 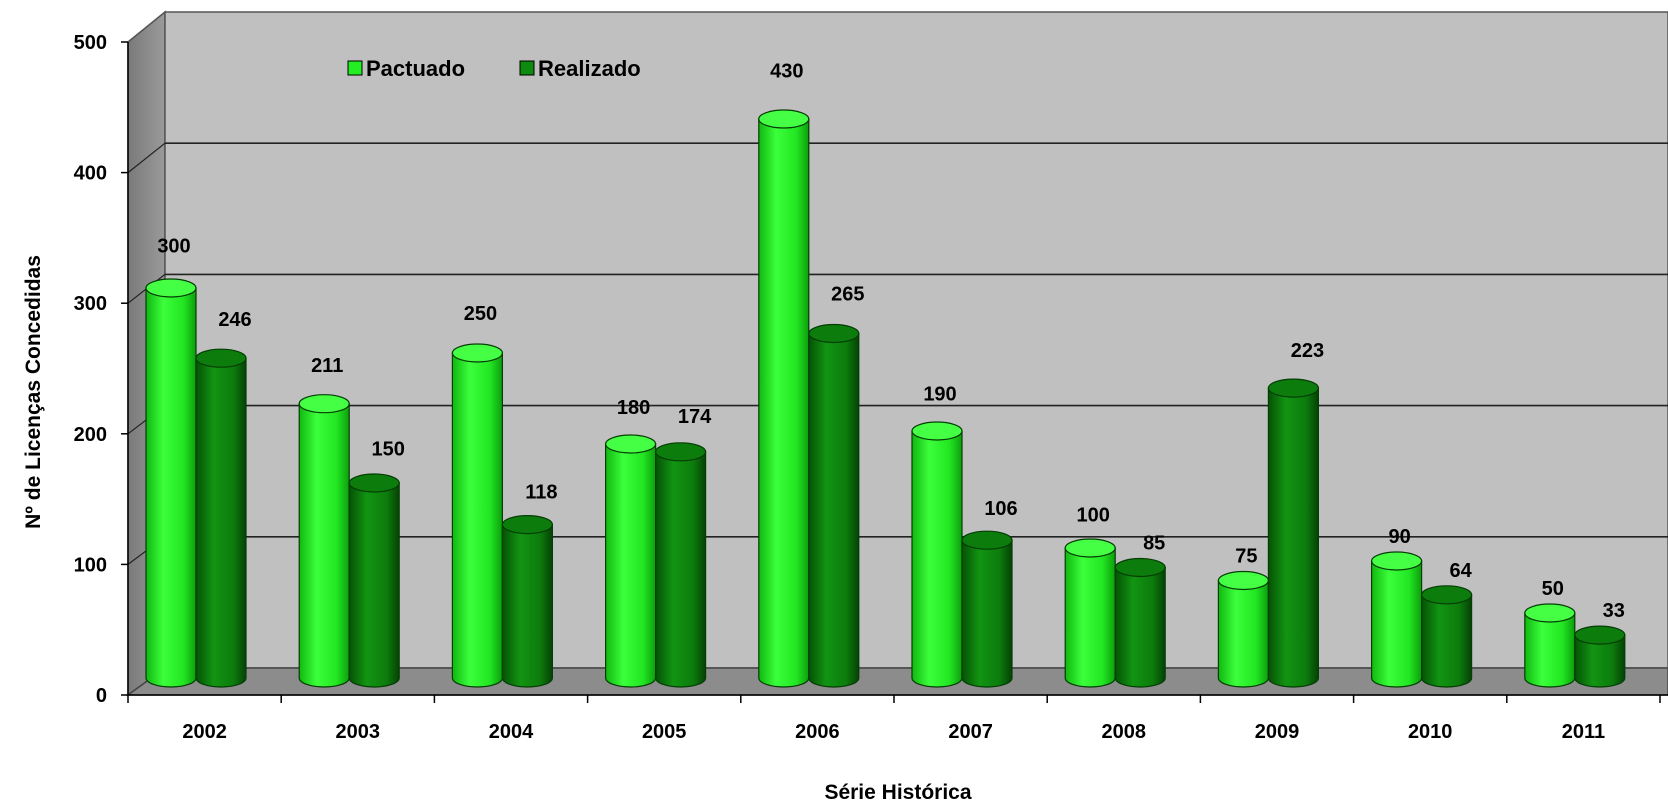 What do you see at coordinates (1600, 656) in the screenshot?
I see `bar-realizado-2011` at bounding box center [1600, 656].